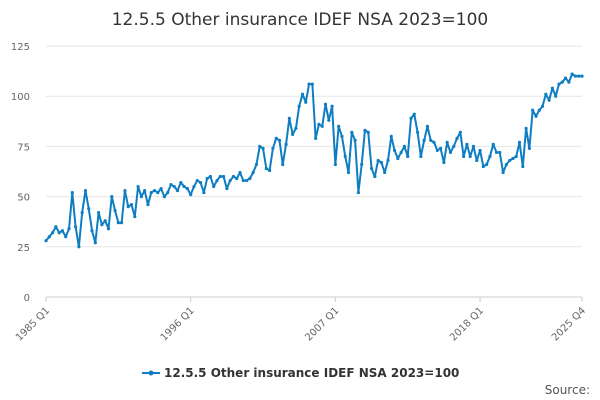  I want to click on x-tick-label: 1985 Q1, so click(33, 324).